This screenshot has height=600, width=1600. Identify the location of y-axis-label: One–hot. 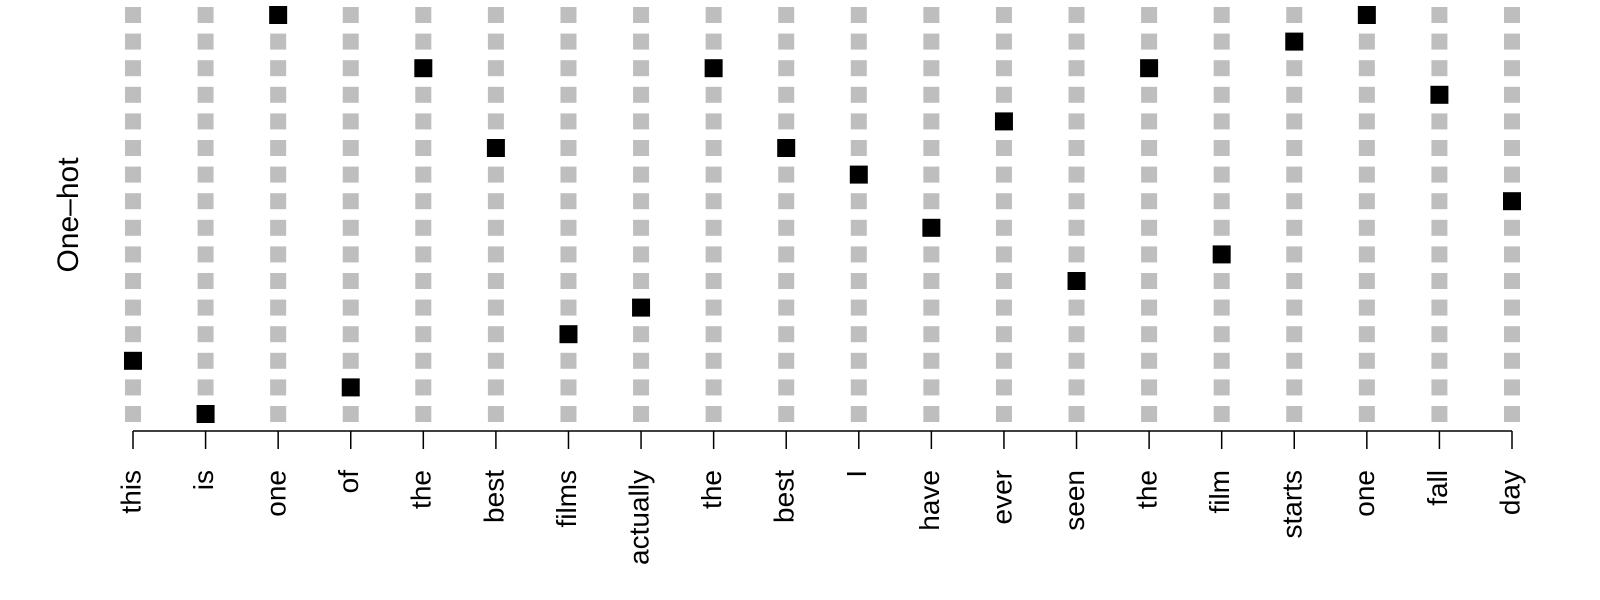
(68, 215).